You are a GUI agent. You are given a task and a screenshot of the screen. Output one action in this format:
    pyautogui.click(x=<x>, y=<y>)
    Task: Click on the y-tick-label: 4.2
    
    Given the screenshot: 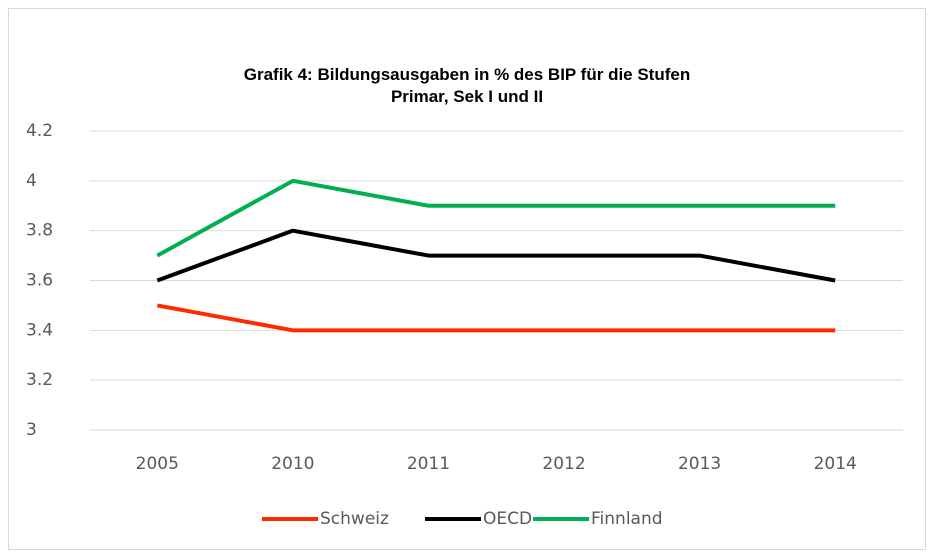 What is the action you would take?
    pyautogui.click(x=39, y=131)
    